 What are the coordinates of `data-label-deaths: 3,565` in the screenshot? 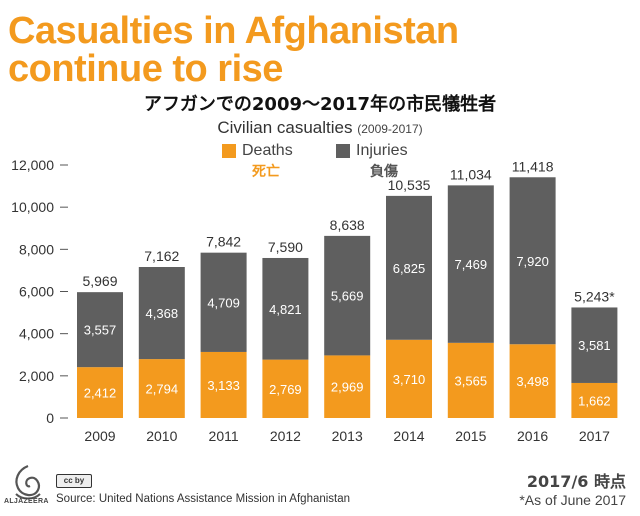 It's located at (471, 380).